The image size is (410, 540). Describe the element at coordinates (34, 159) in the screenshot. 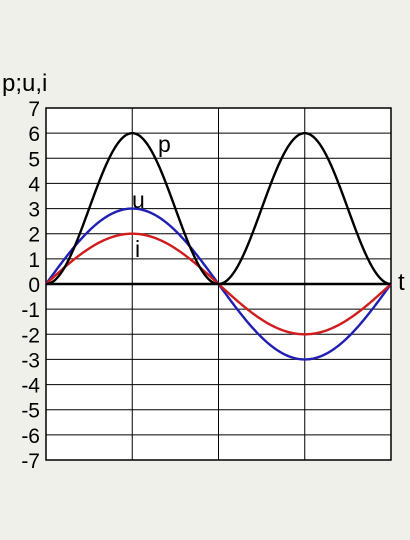

I see `y-tick-label: 5` at that location.